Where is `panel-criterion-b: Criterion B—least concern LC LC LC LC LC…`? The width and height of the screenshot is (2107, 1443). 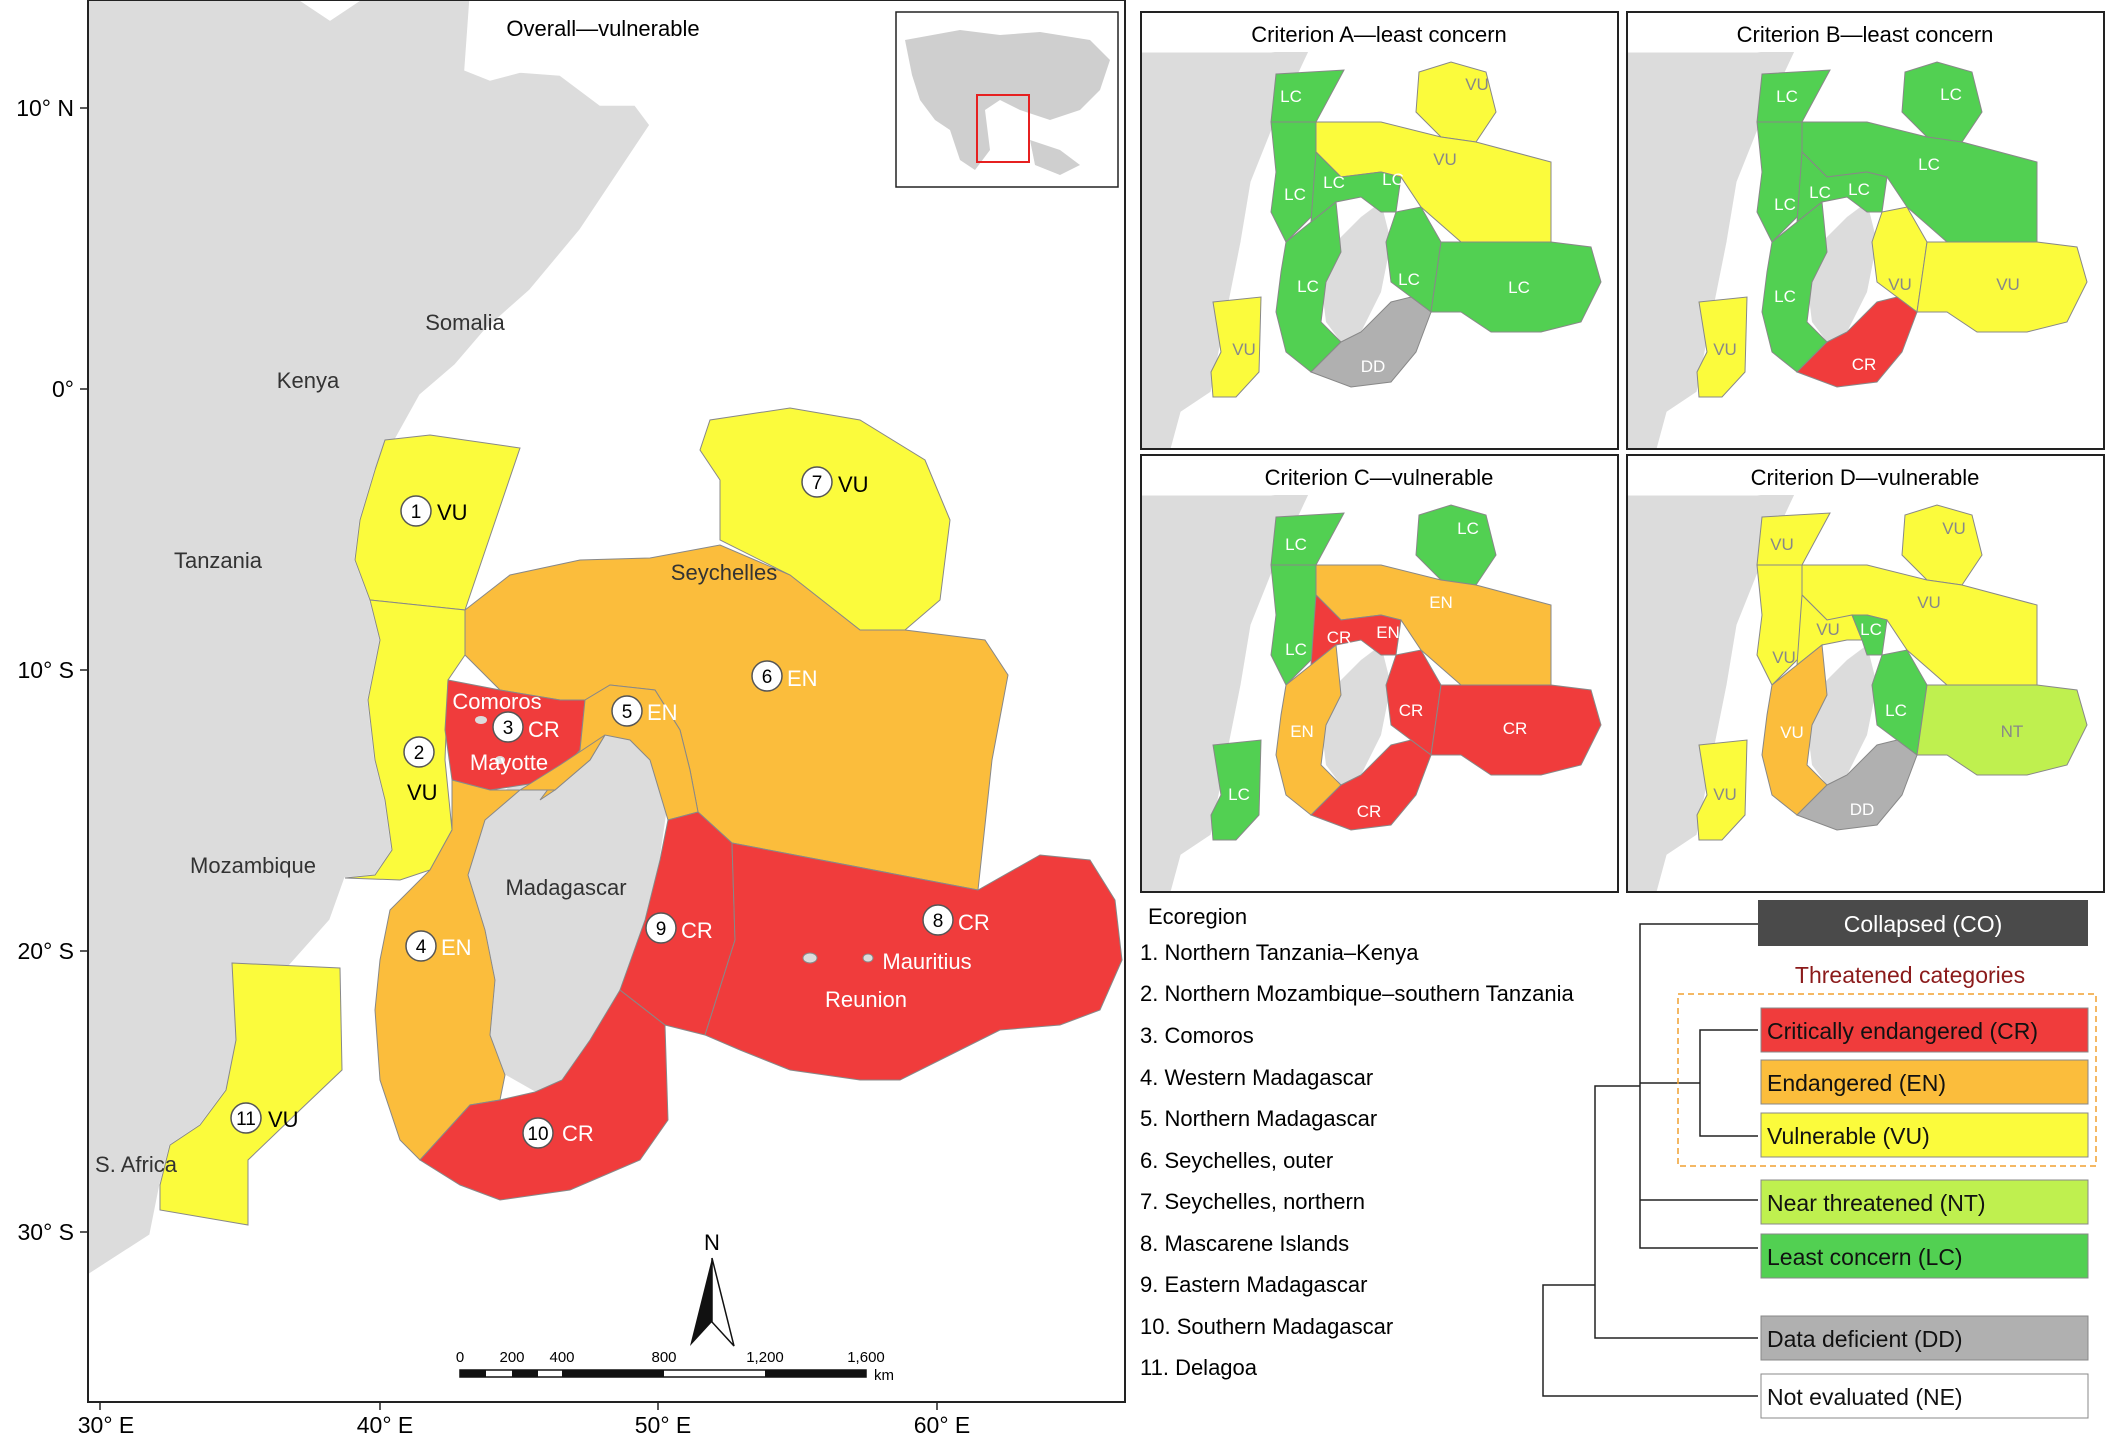
panel-criterion-b: Criterion B—least concern LC LC LC LC LC… is located at coordinates (1865, 230).